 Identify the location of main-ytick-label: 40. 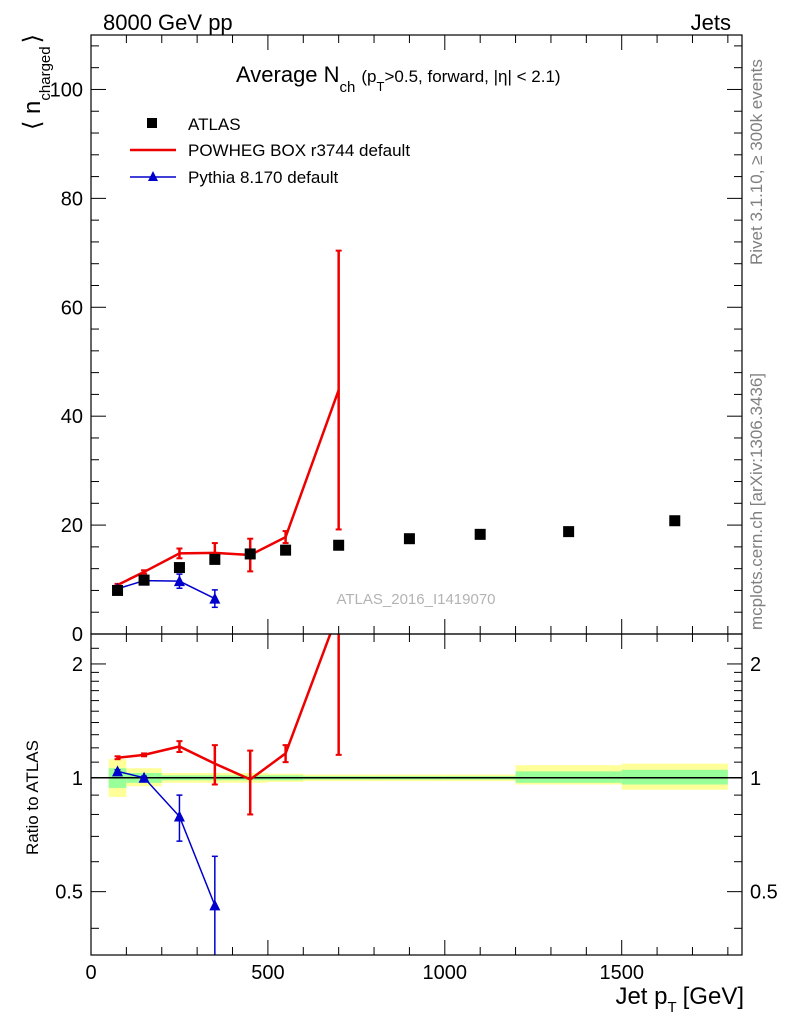
(72, 417).